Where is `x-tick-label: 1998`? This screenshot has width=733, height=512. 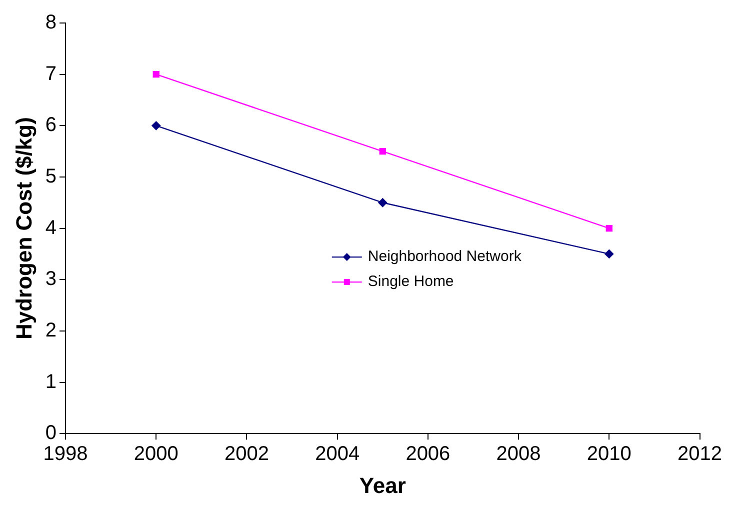 x-tick-label: 1998 is located at coordinates (65, 454).